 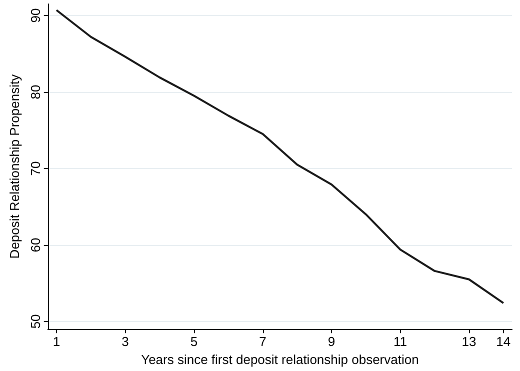 What do you see at coordinates (35, 15) in the screenshot?
I see `y-tick-label: 90` at bounding box center [35, 15].